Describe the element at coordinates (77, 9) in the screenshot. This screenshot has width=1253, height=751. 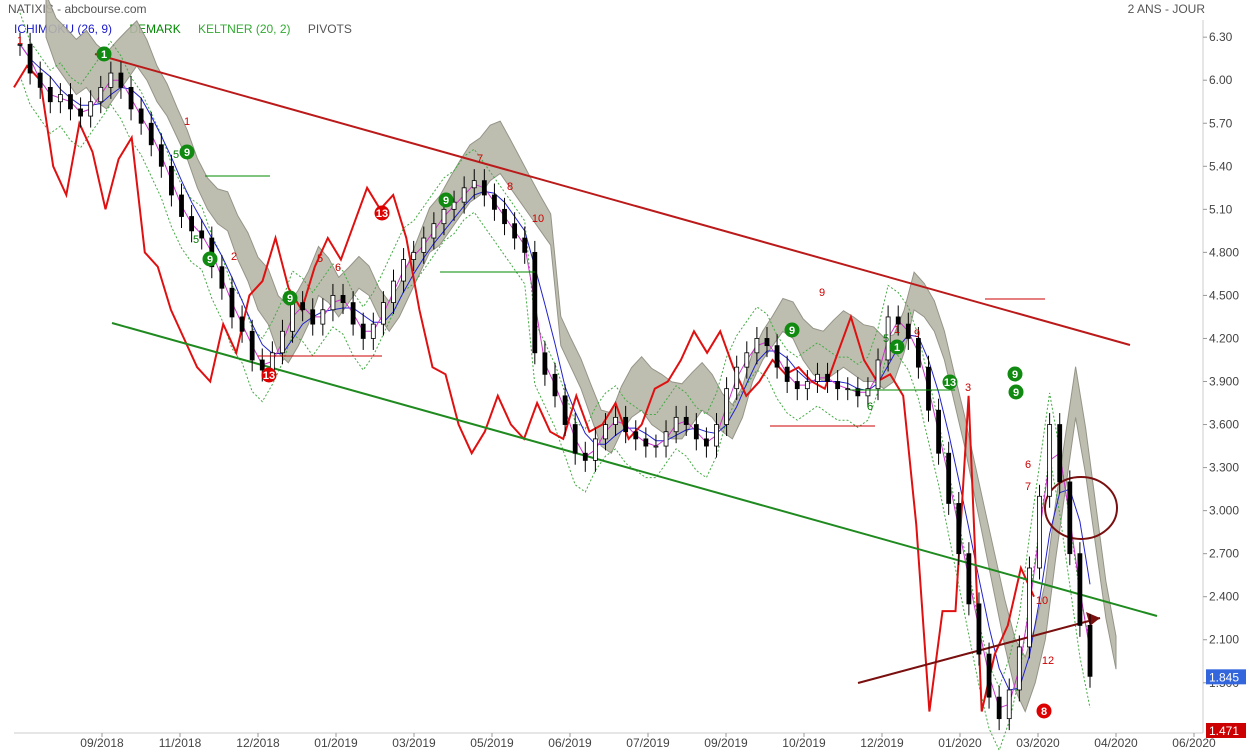
I see `chart-title: NATIXIS - abcbourse.com` at that location.